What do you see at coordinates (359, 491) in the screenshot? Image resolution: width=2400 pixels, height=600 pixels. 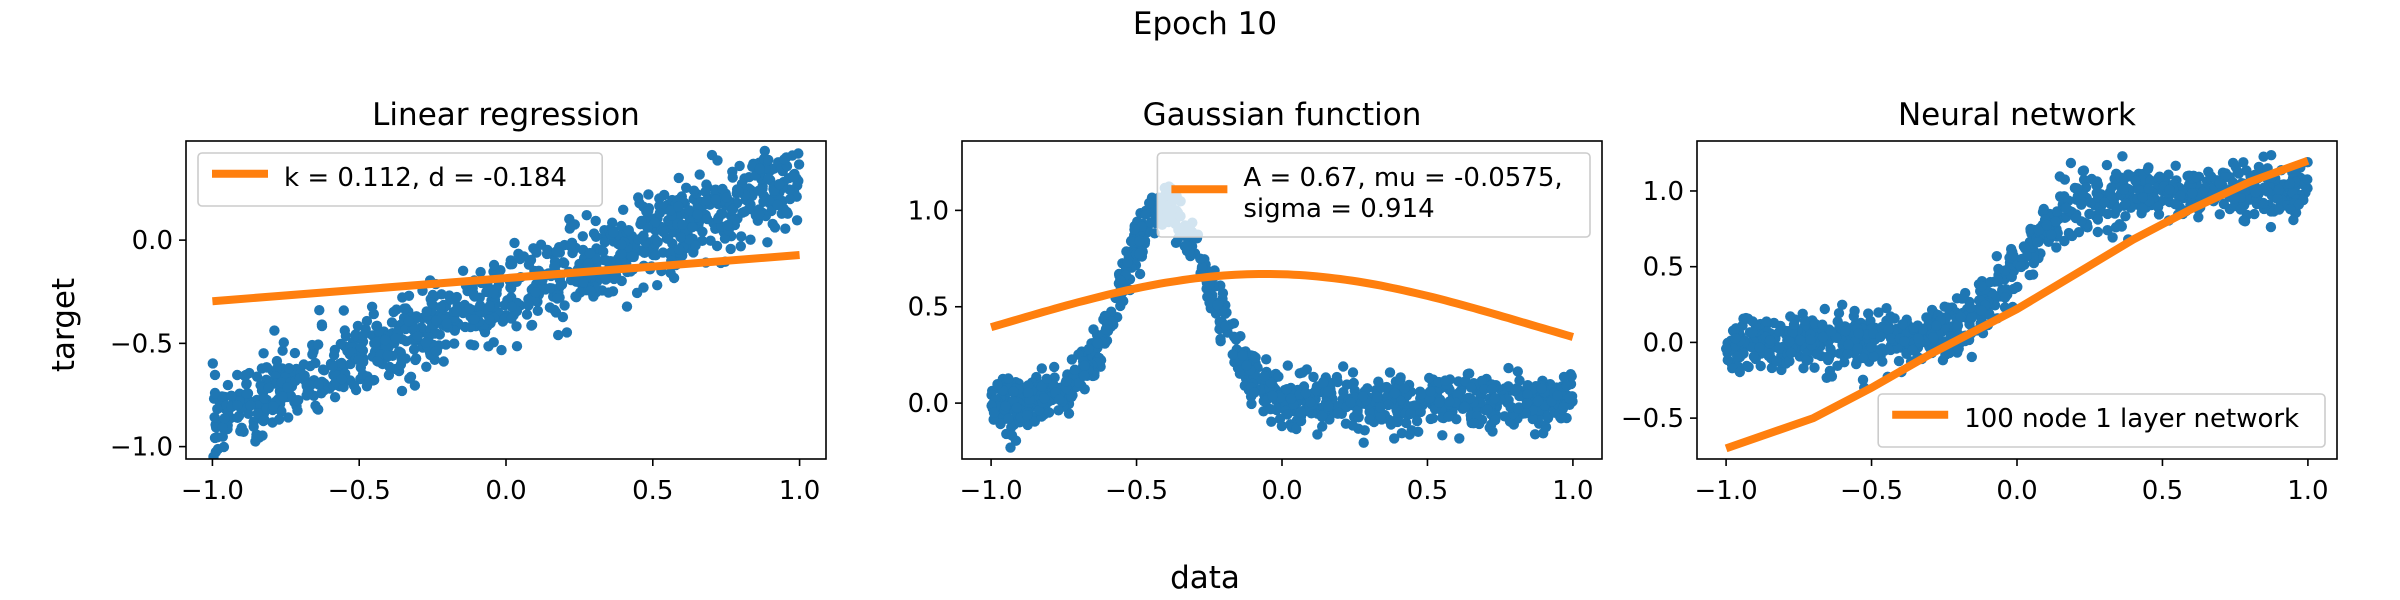 I see `x-tick-label: −0.5` at bounding box center [359, 491].